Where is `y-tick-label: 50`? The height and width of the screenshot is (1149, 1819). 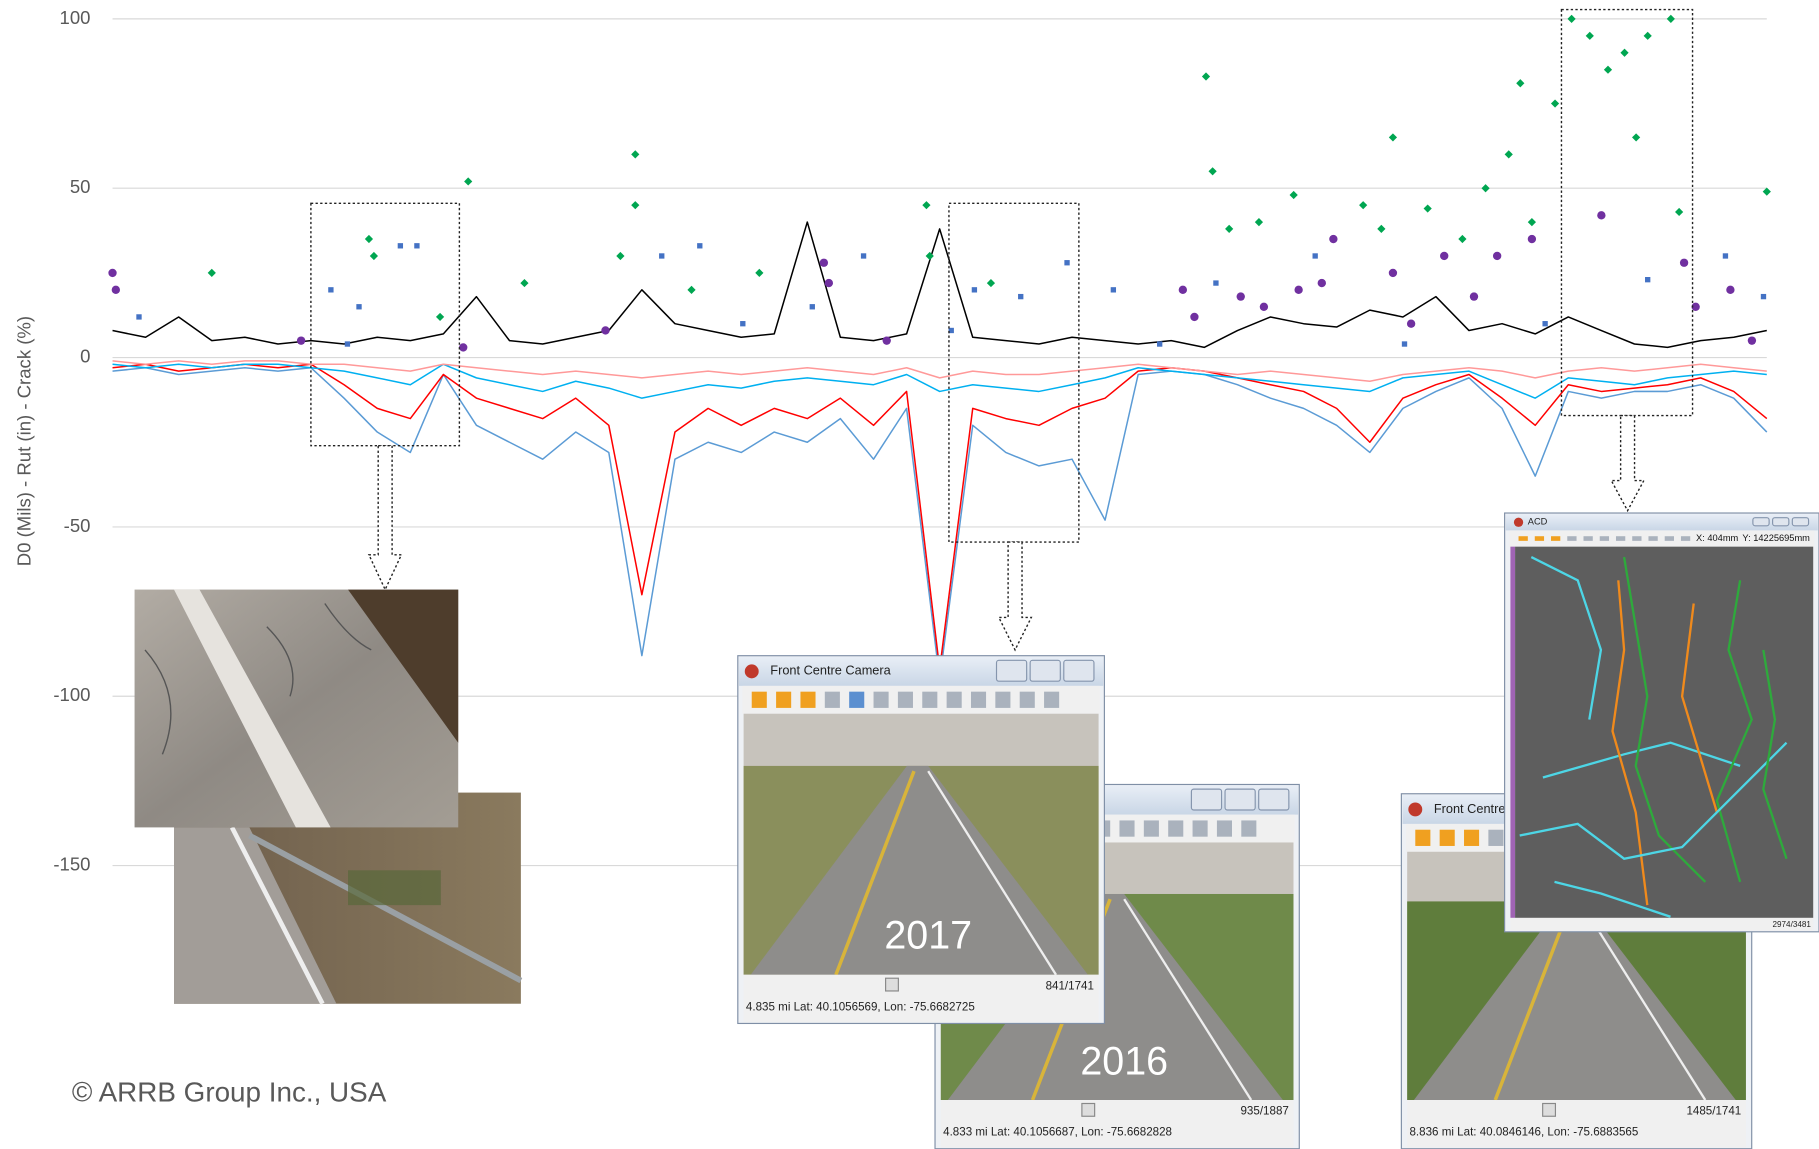
y-tick-label: 50 is located at coordinates (80, 186).